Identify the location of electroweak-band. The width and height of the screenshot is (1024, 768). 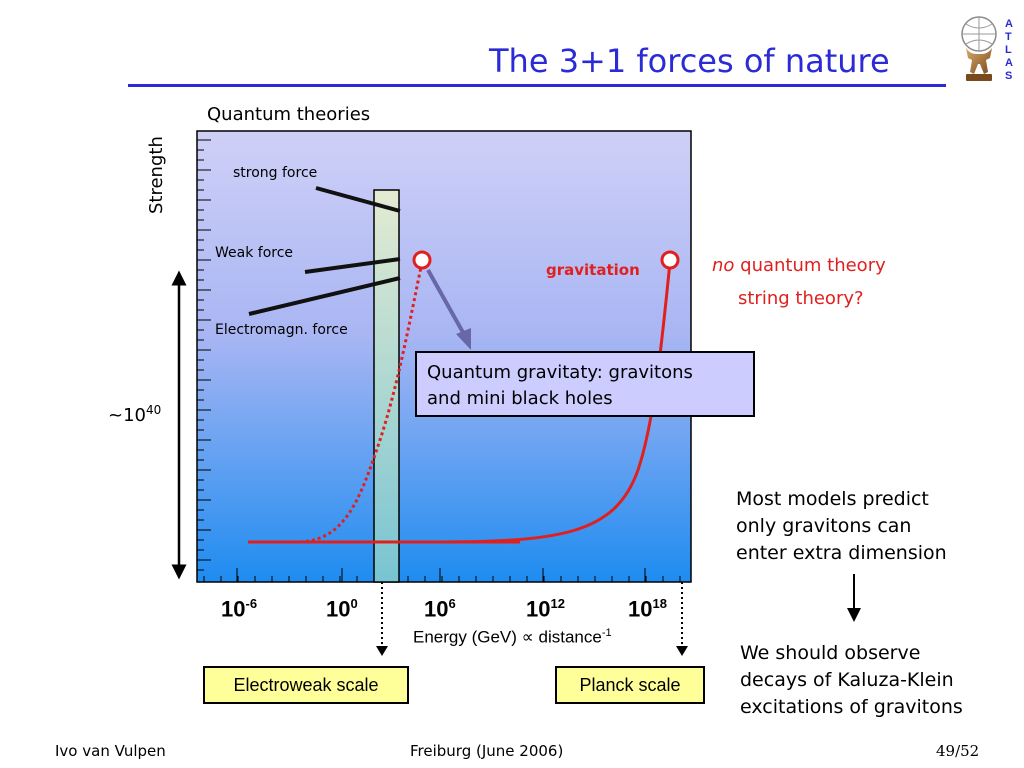
(386, 386).